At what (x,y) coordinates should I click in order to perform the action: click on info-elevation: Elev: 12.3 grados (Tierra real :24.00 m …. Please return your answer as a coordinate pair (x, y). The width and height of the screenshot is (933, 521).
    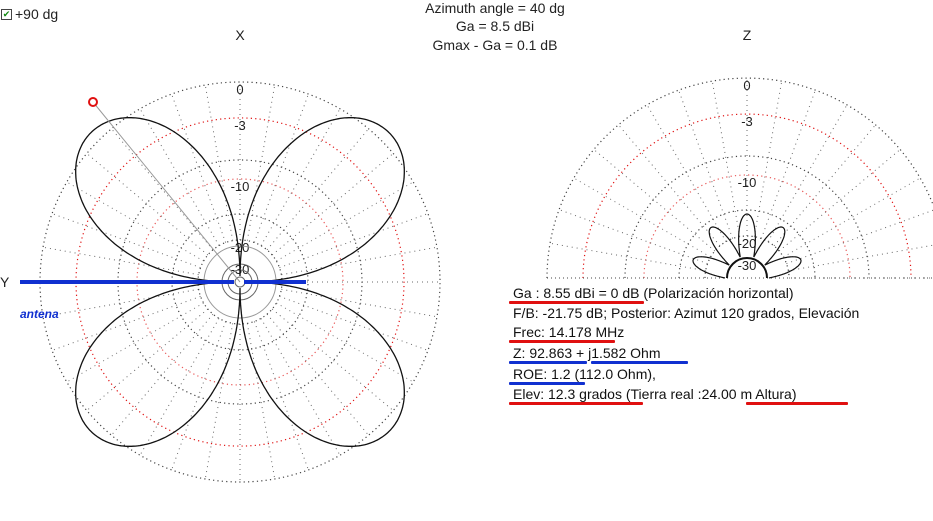
    Looking at the image, I should click on (655, 394).